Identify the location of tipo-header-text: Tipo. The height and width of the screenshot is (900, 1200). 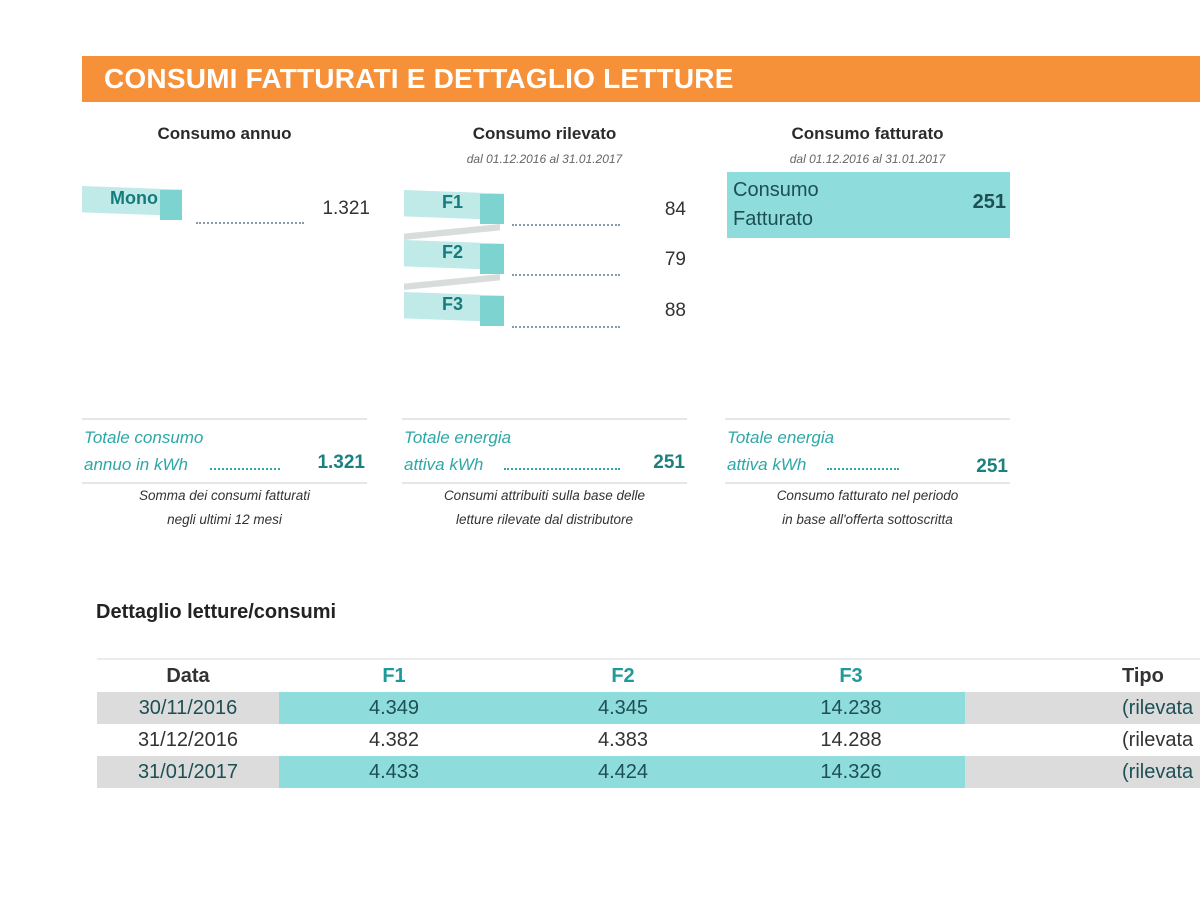
(1143, 675).